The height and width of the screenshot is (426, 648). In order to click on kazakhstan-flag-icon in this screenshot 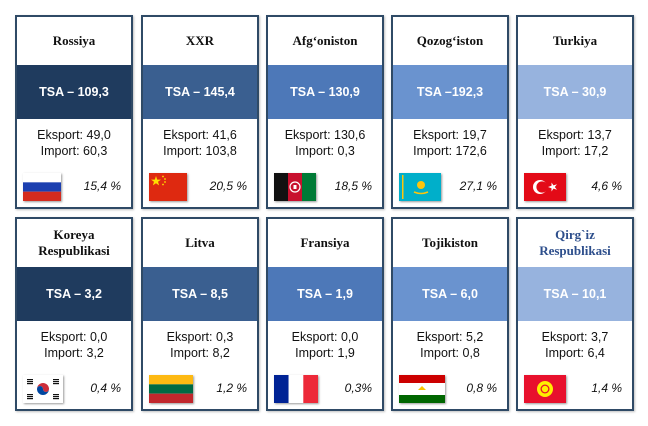, I will do `click(420, 187)`.